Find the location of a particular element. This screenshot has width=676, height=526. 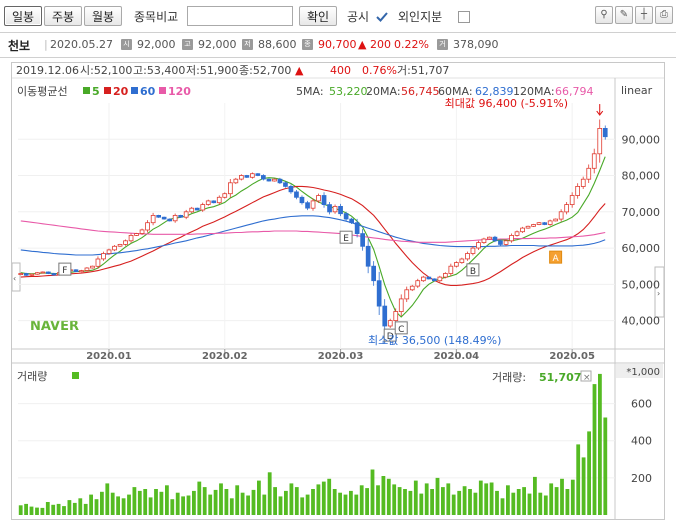

crosshair-icon: ┼ is located at coordinates (644, 15).